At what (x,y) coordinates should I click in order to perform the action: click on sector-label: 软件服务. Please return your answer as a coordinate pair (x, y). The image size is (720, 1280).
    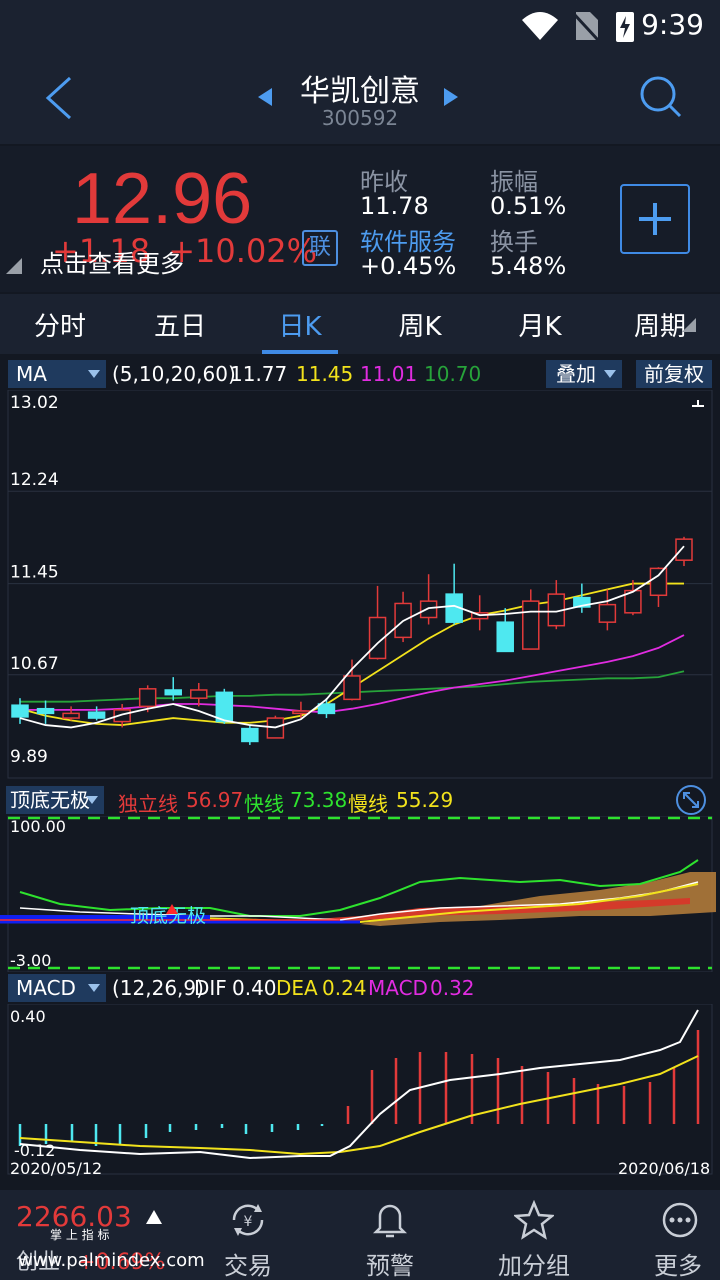
    Looking at the image, I should click on (408, 242).